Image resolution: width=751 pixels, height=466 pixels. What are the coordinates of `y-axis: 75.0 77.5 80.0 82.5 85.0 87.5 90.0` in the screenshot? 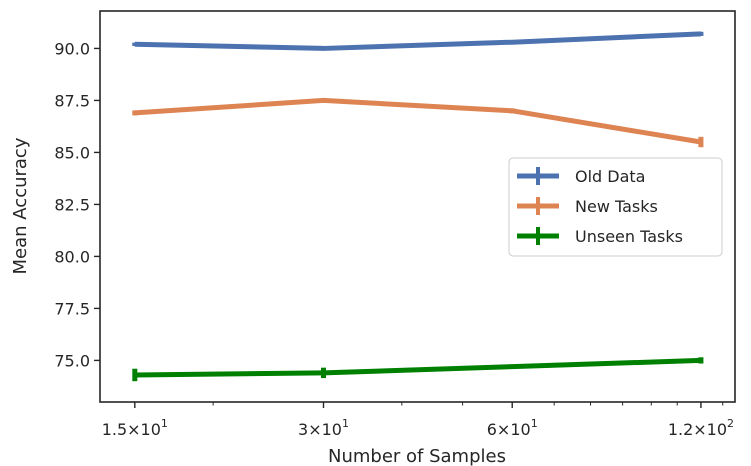 It's located at (77, 204).